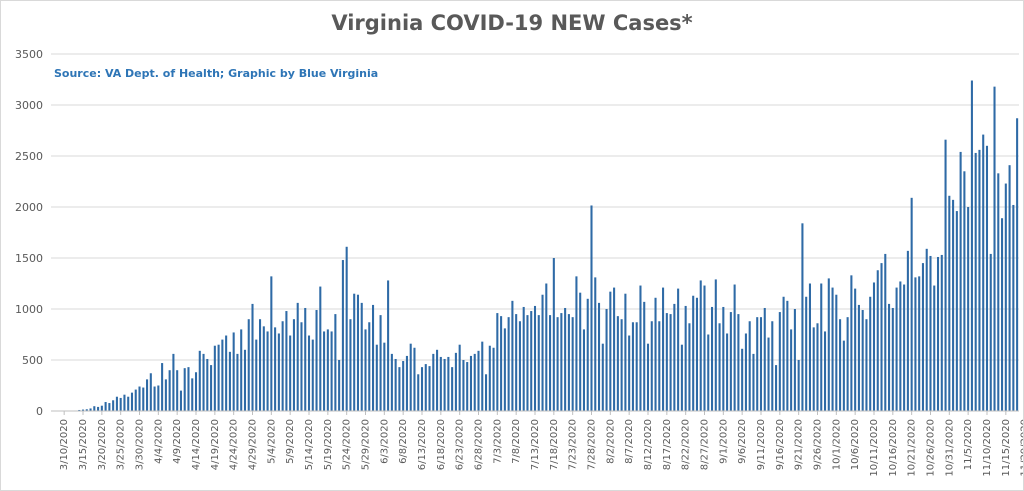 The image size is (1024, 491). I want to click on x-tick-label: 6/3/2020, so click(384, 441).